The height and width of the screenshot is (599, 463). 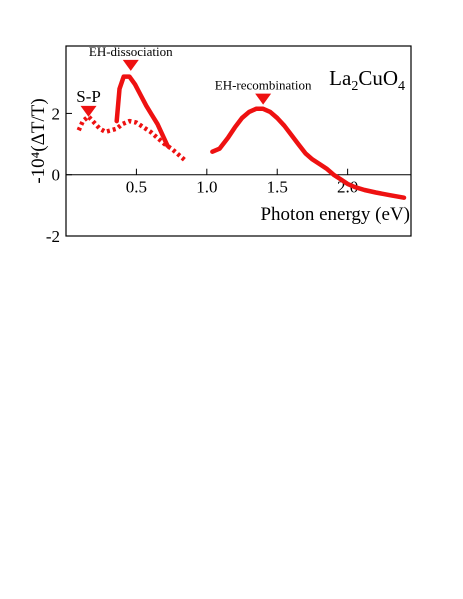 I want to click on y-axis-label: -10⁴(ΔT/T), so click(x=38, y=140).